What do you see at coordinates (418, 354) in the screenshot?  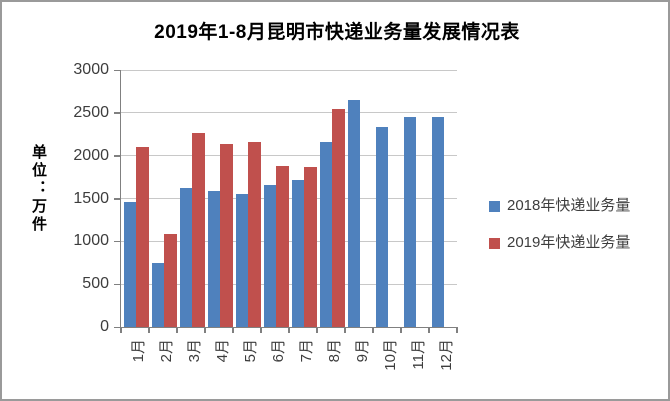 I see `x-axis-tick-label: 11月` at bounding box center [418, 354].